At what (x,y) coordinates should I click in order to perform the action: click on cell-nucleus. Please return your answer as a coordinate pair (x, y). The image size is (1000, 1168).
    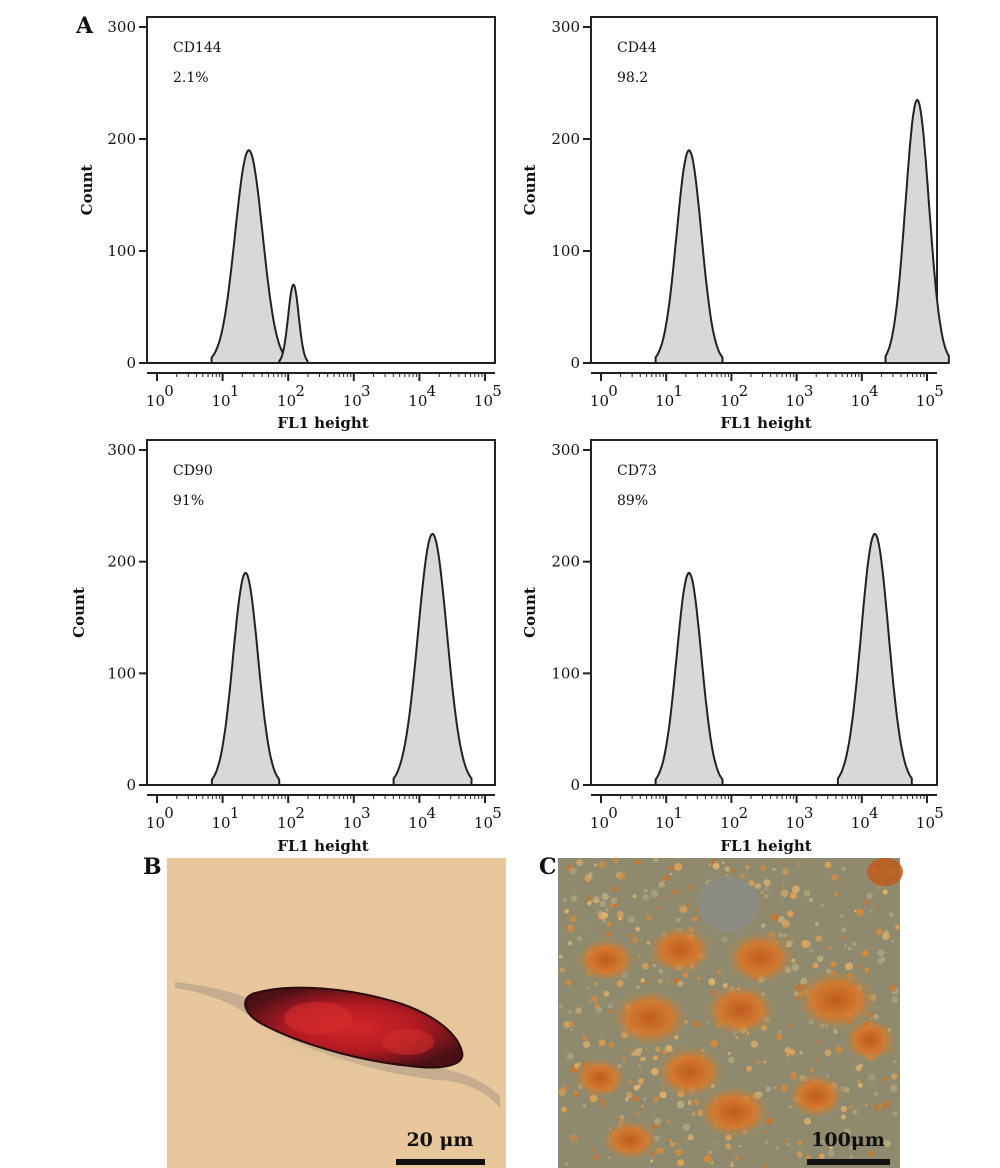
    Looking at the image, I should click on (408, 1042).